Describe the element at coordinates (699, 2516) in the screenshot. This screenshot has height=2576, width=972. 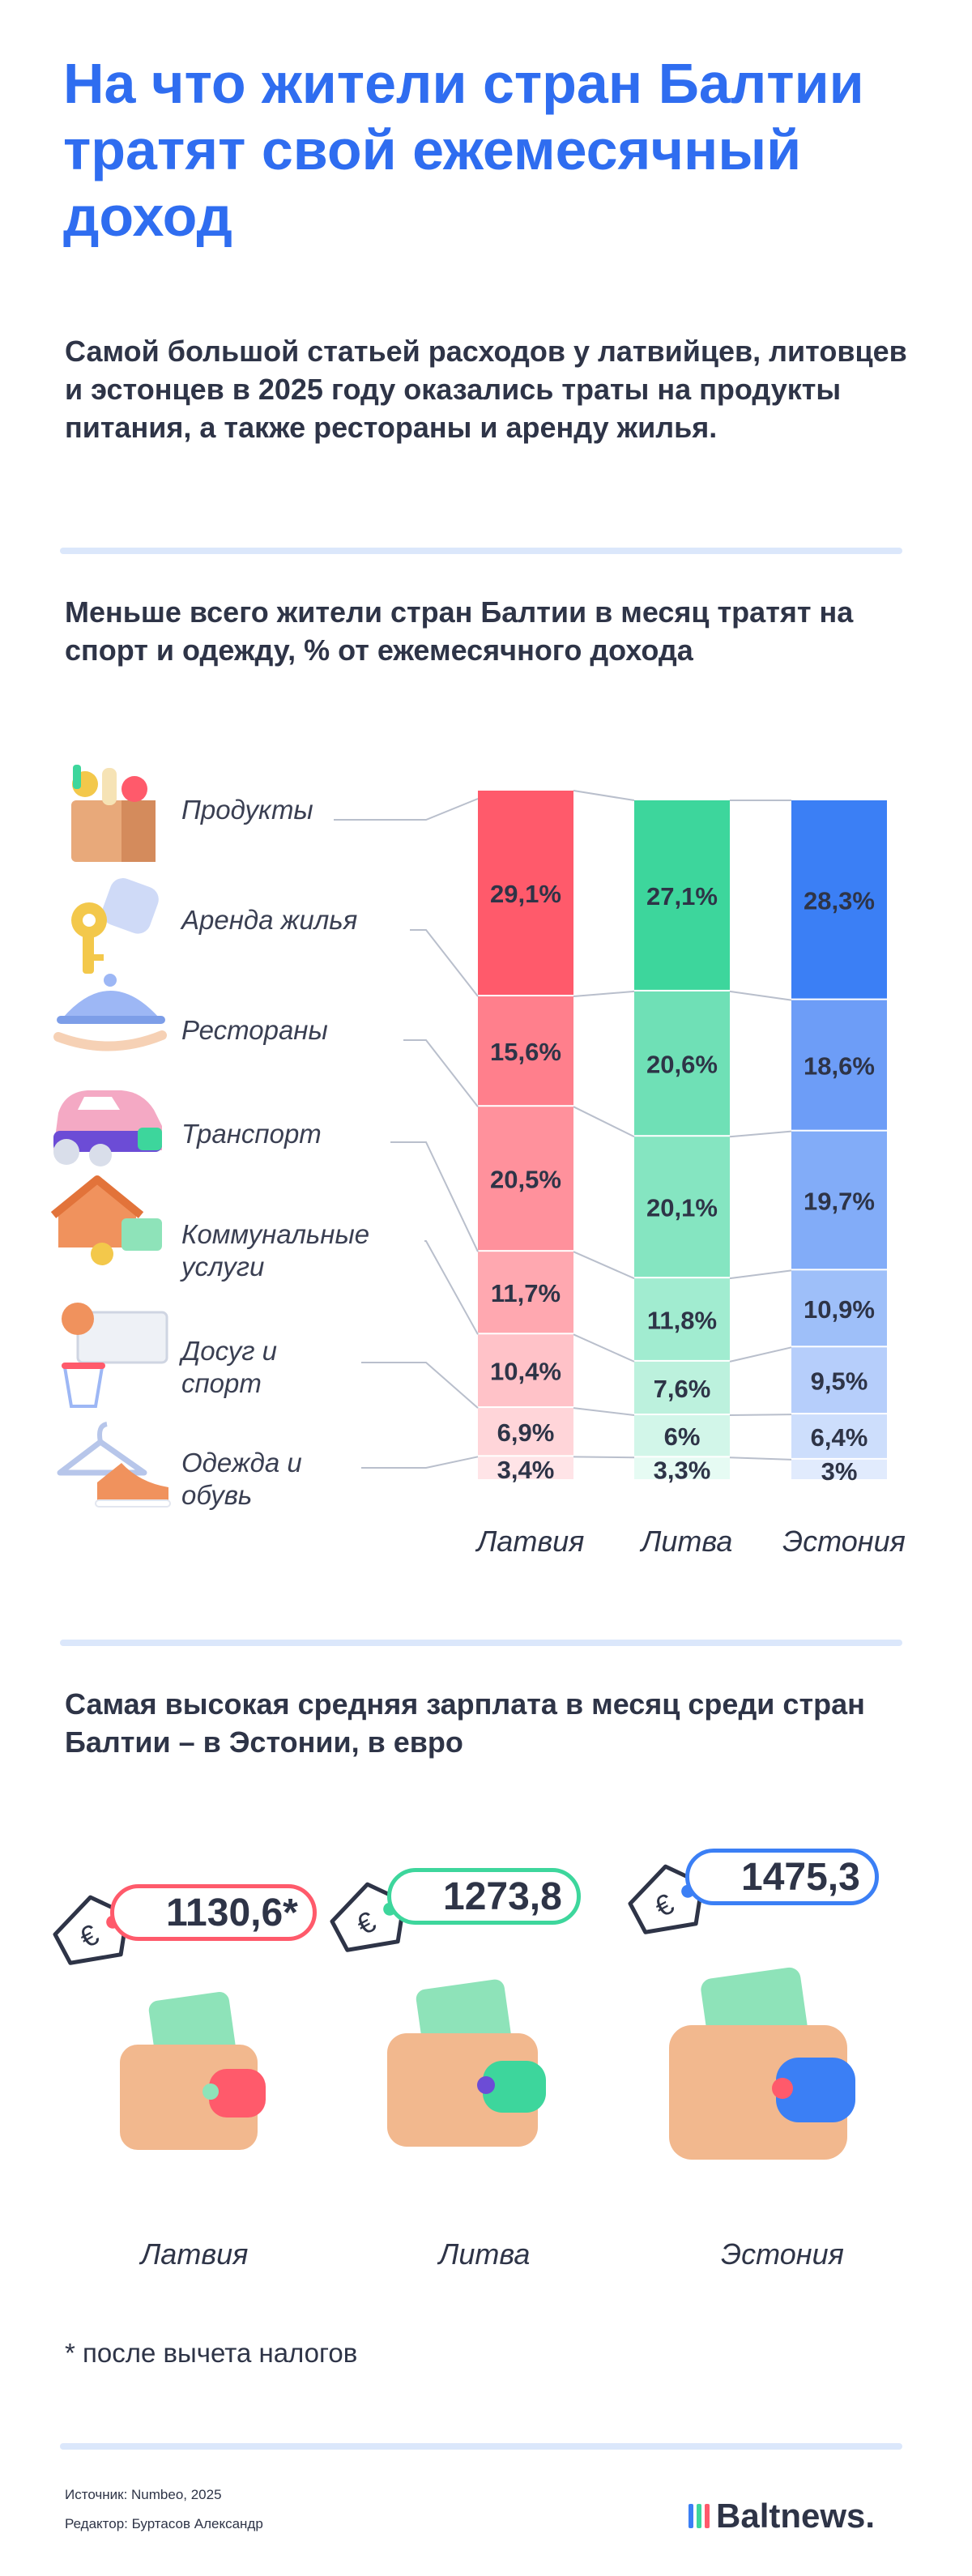
I see `logo-bars-icon` at that location.